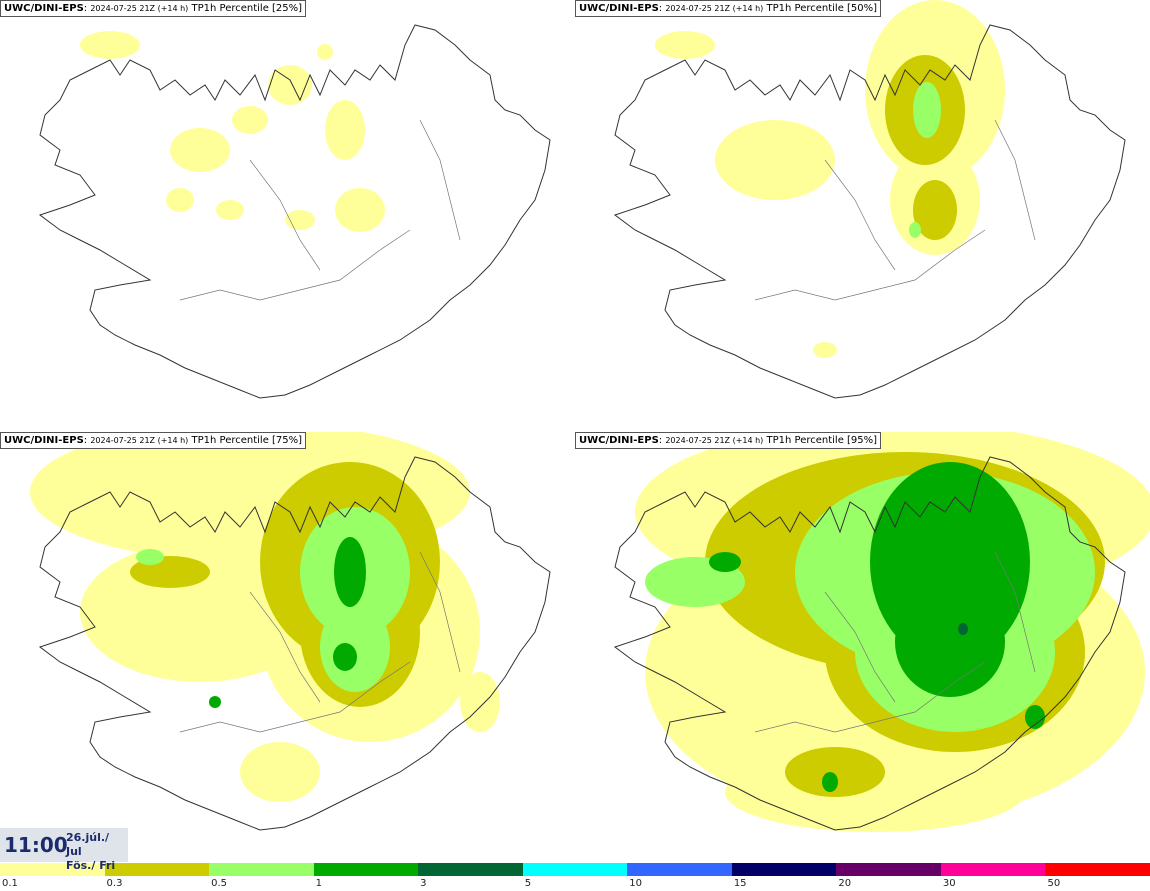 This screenshot has height=891, width=1150. What do you see at coordinates (1054, 883) in the screenshot?
I see `legend-tick: 50` at bounding box center [1054, 883].